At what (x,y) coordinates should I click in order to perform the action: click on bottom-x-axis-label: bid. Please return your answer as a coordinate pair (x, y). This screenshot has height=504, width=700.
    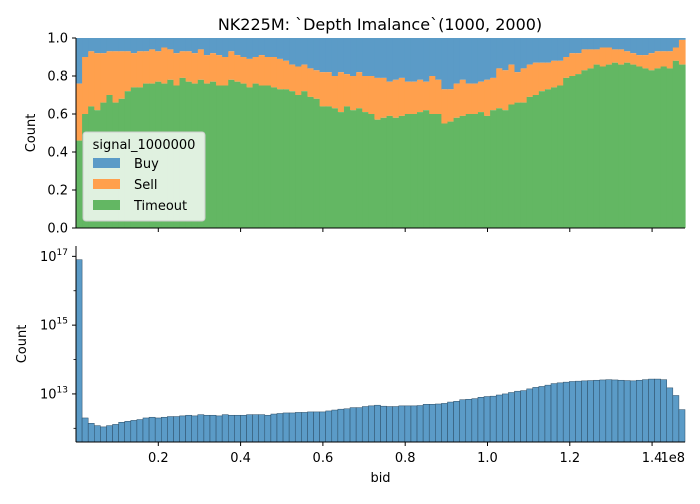
    Looking at the image, I should click on (380, 478).